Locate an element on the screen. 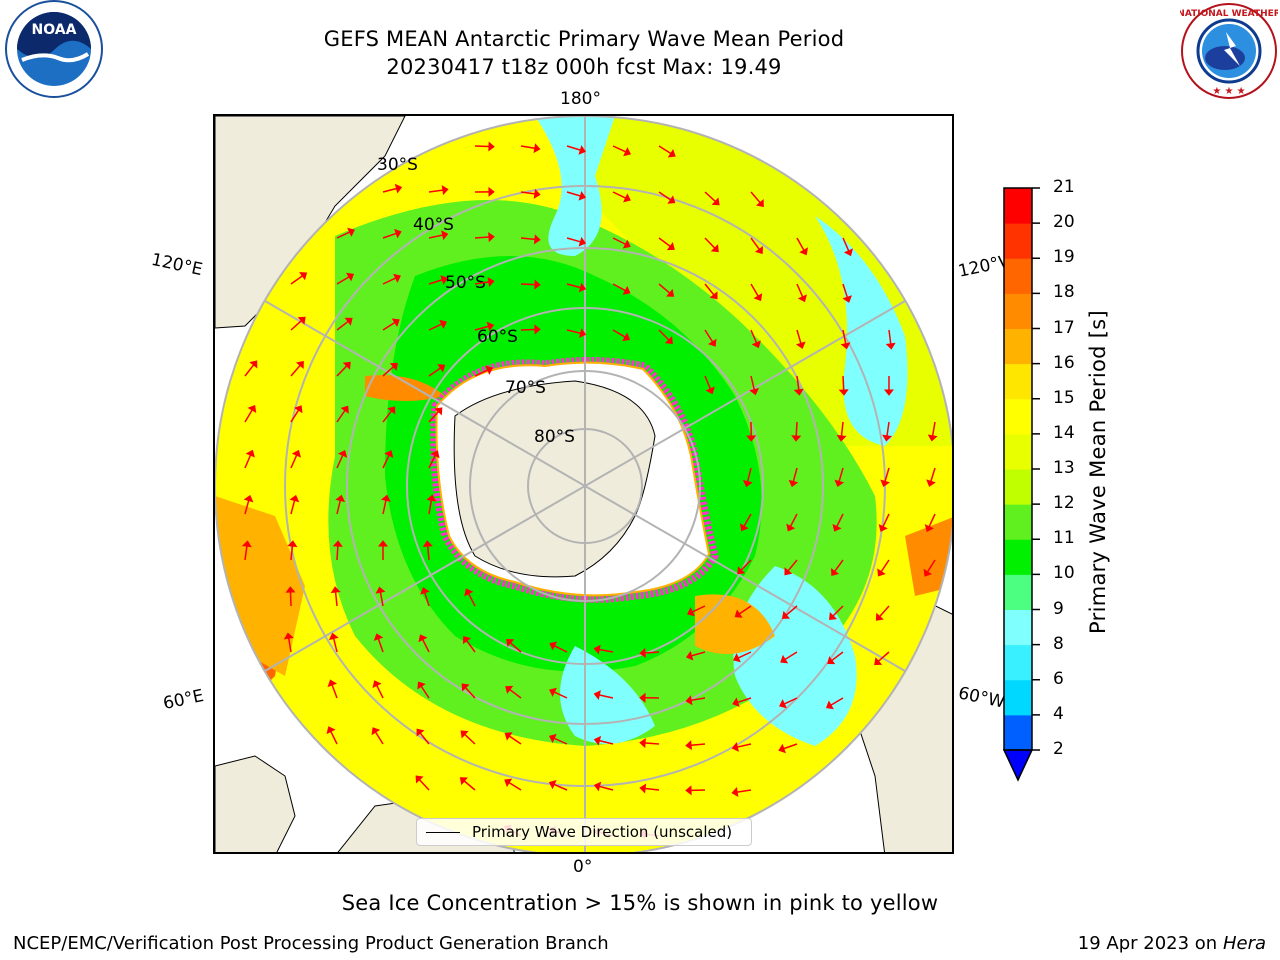 The width and height of the screenshot is (1280, 960). lon-label-0: 0° is located at coordinates (583, 867).